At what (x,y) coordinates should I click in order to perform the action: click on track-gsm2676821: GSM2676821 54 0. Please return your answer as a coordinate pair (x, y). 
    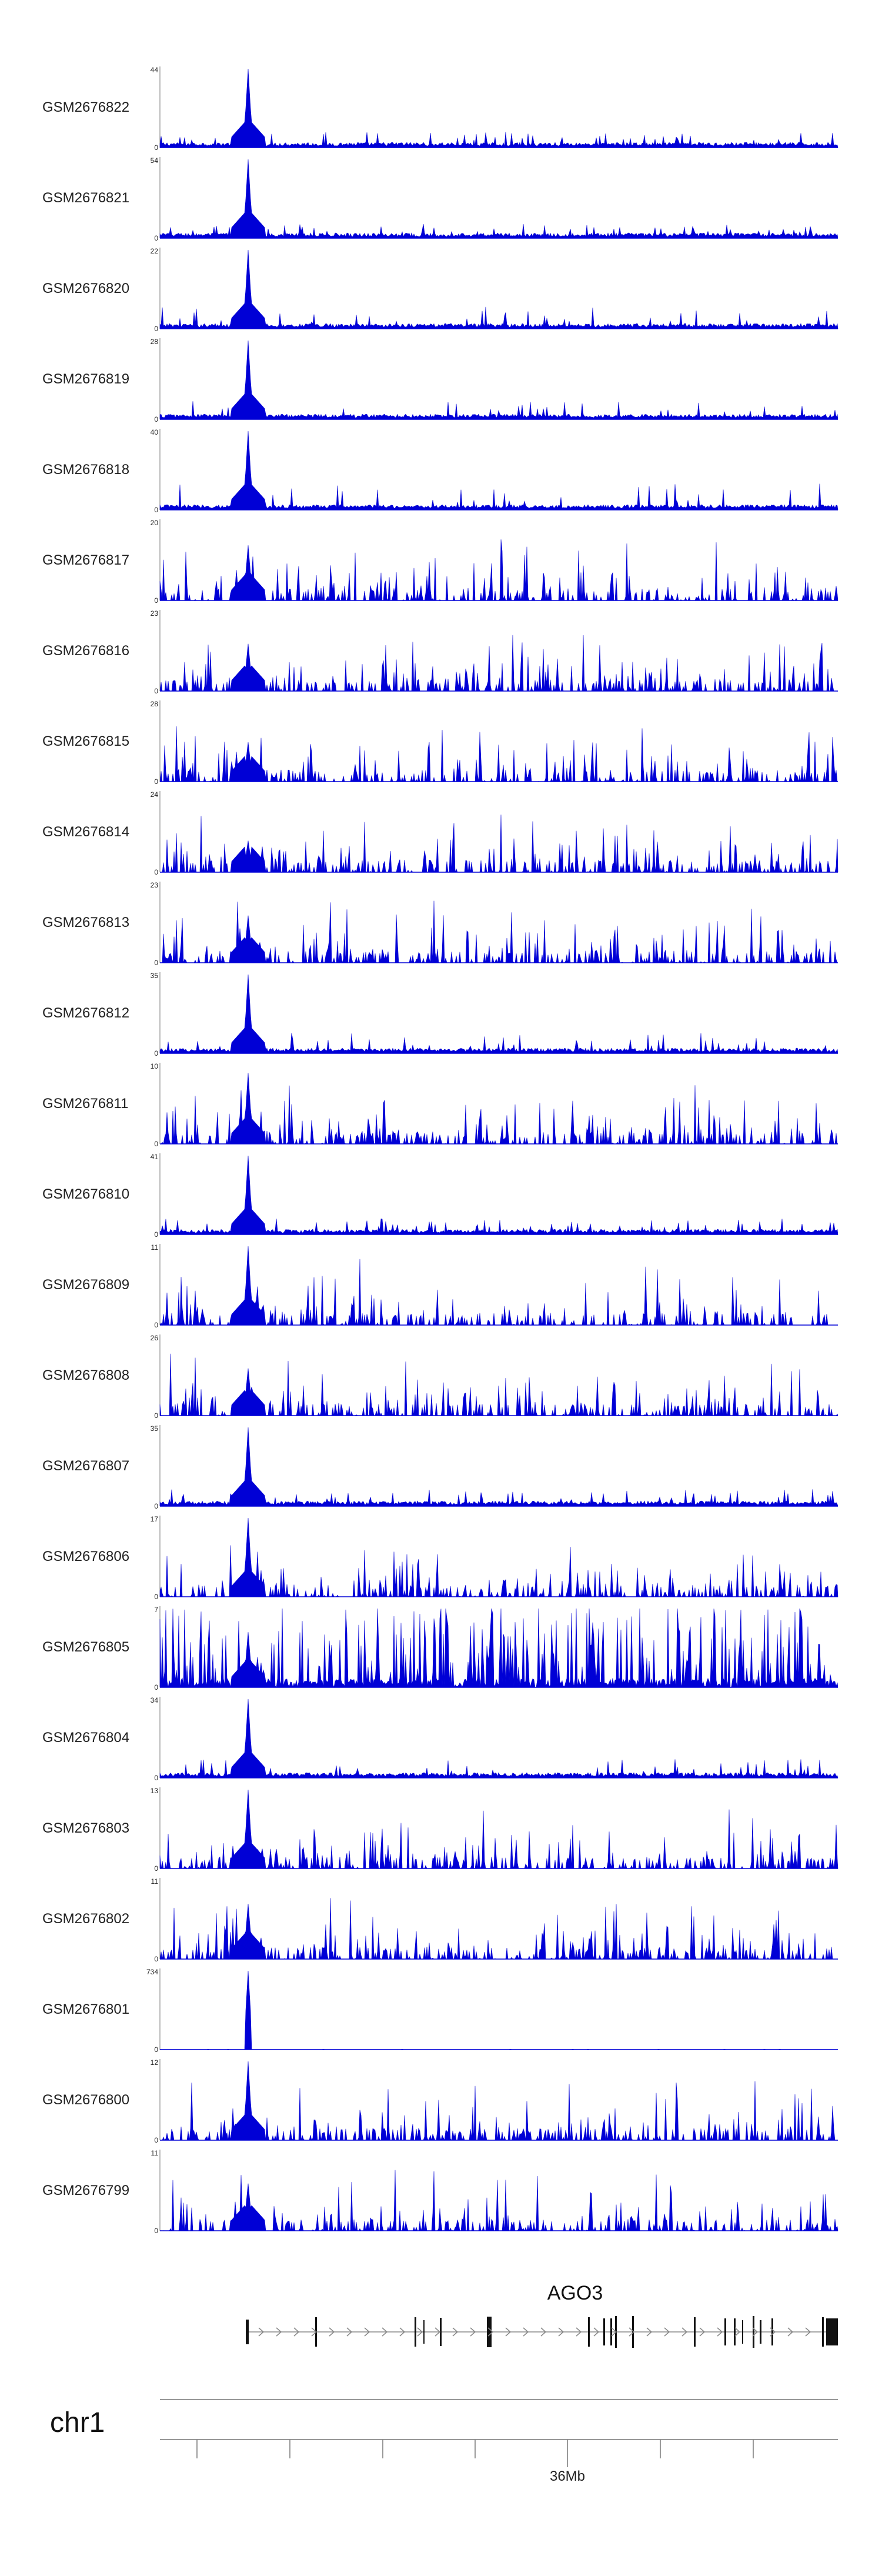
    Looking at the image, I should click on (440, 199).